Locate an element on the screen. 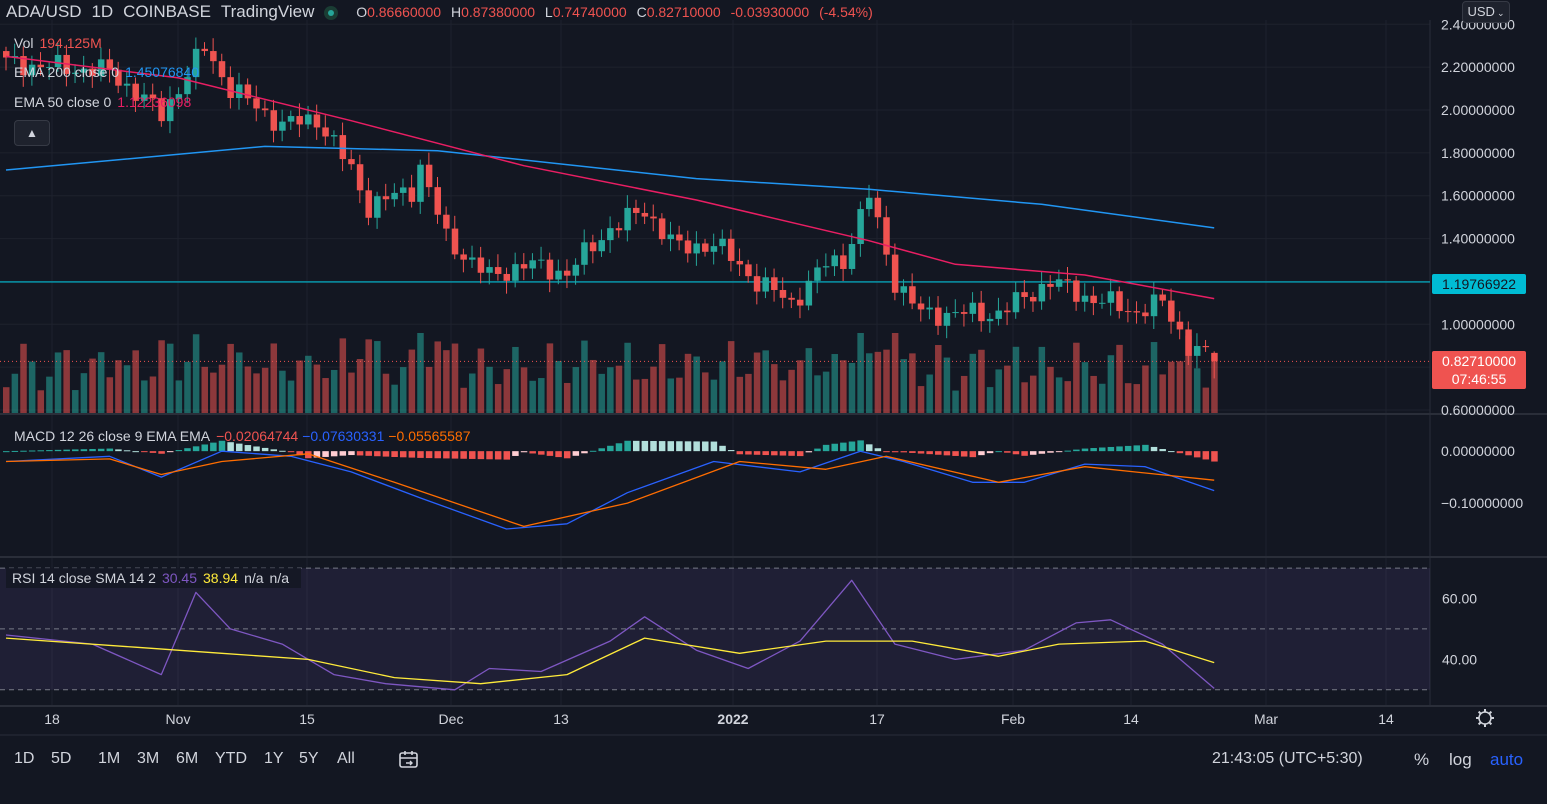 The image size is (1547, 804). date-range-button is located at coordinates (409, 760).